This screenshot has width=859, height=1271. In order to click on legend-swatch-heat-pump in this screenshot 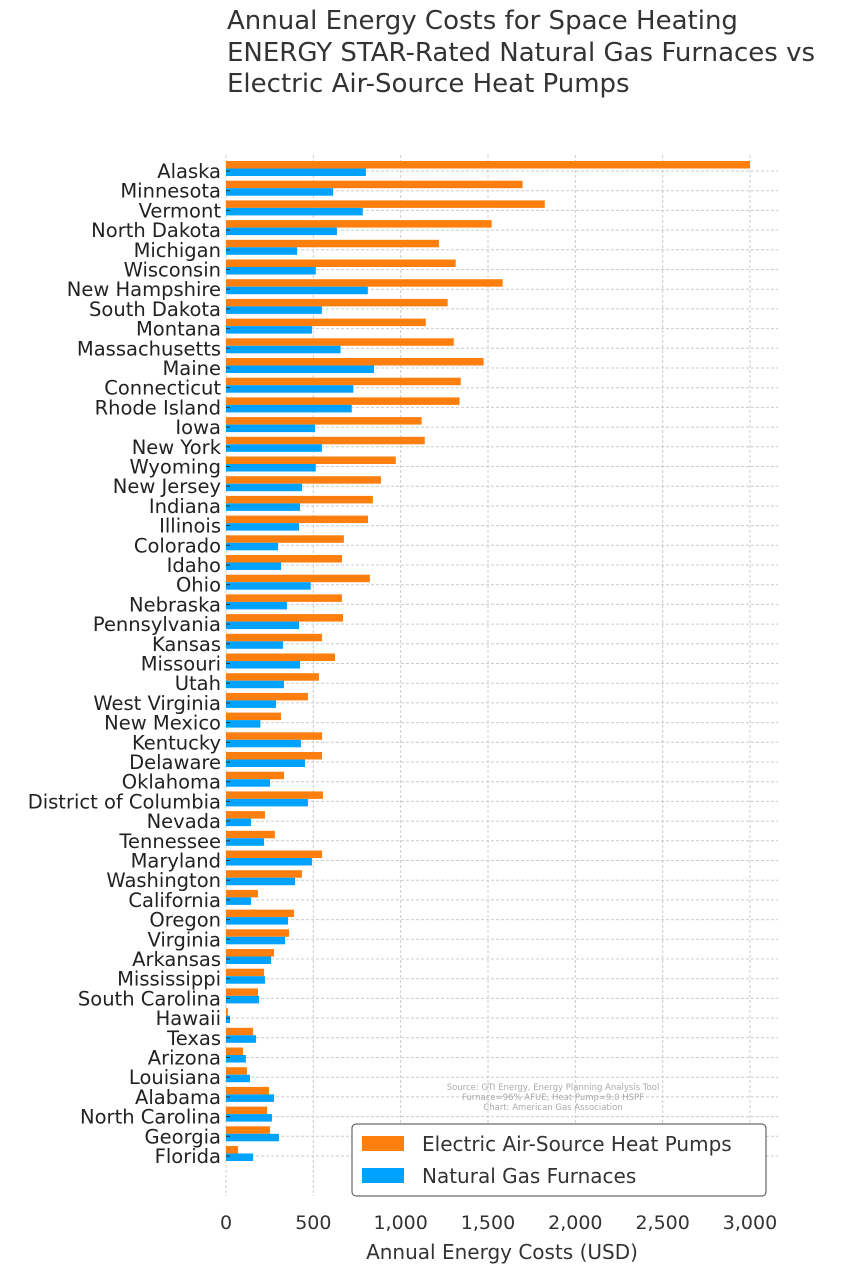, I will do `click(383, 1143)`.